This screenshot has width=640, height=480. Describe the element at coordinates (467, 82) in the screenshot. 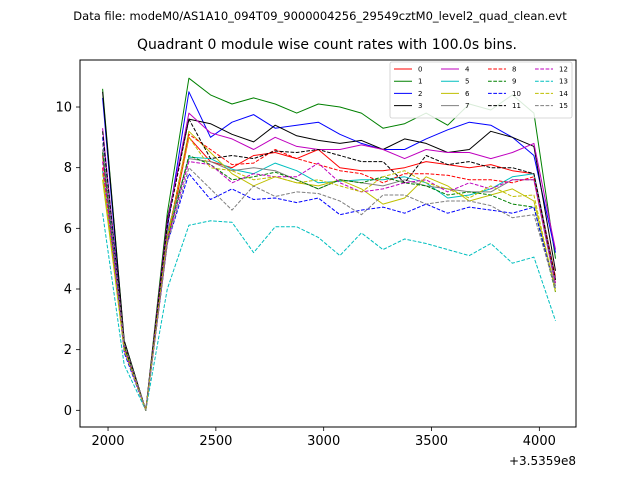

I see `legend-label-5: 5` at that location.